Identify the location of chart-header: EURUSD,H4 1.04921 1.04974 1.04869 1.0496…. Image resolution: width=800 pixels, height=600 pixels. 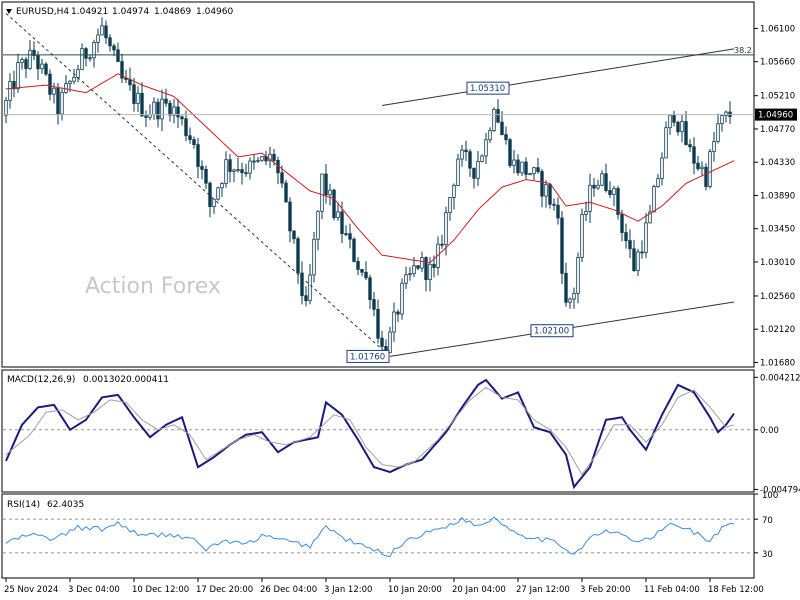
(119, 12).